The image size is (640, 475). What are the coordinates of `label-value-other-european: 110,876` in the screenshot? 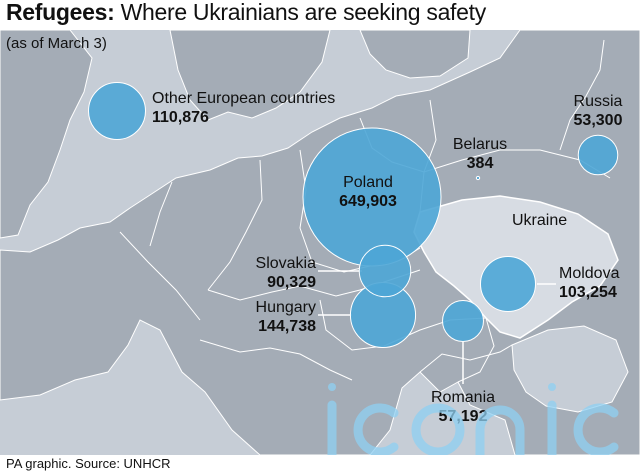 It's located at (180, 117).